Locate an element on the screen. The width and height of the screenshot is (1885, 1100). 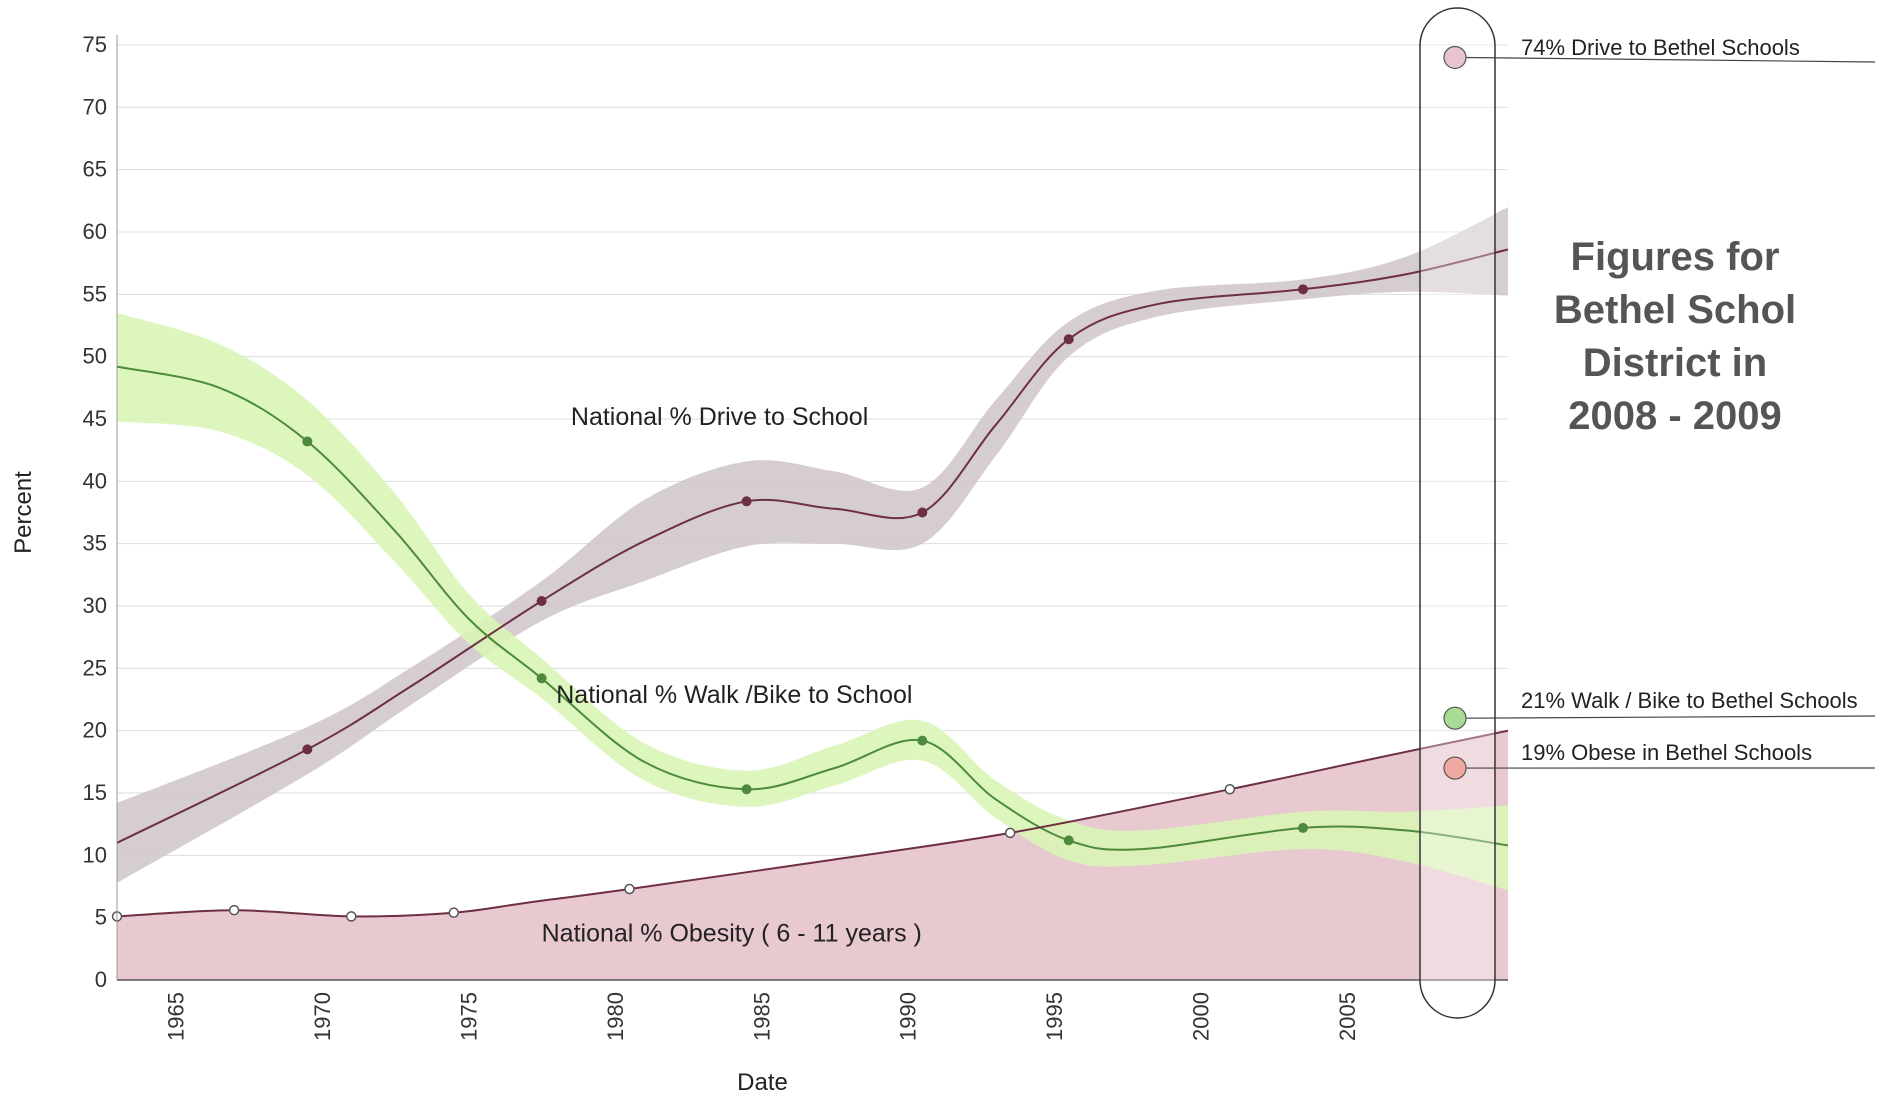
x-tick-label: 1990 is located at coordinates (908, 1016).